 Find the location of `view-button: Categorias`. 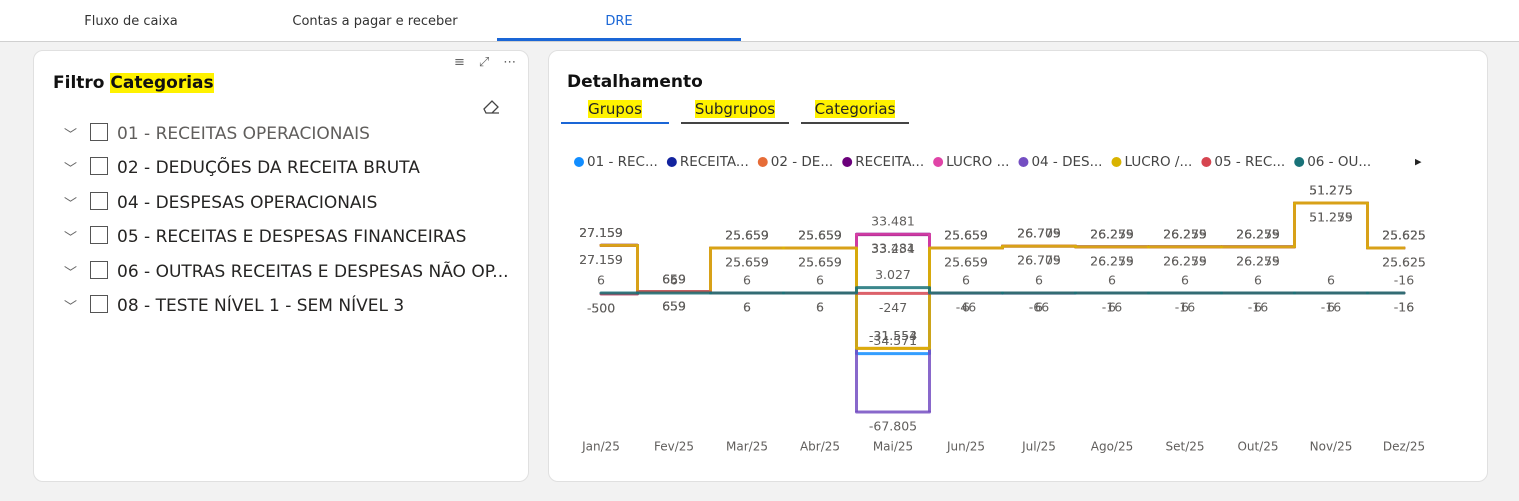

view-button: Categorias is located at coordinates (855, 112).